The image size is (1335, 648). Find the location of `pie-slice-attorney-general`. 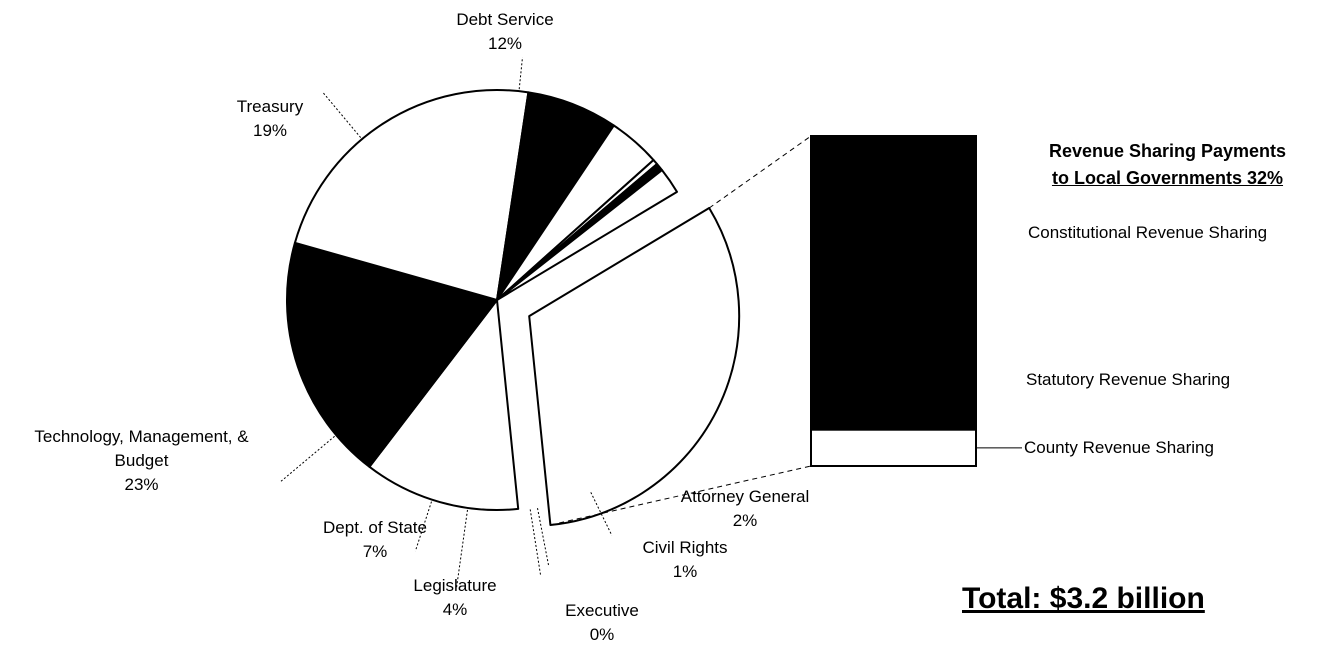

pie-slice-attorney-general is located at coordinates (587, 235).